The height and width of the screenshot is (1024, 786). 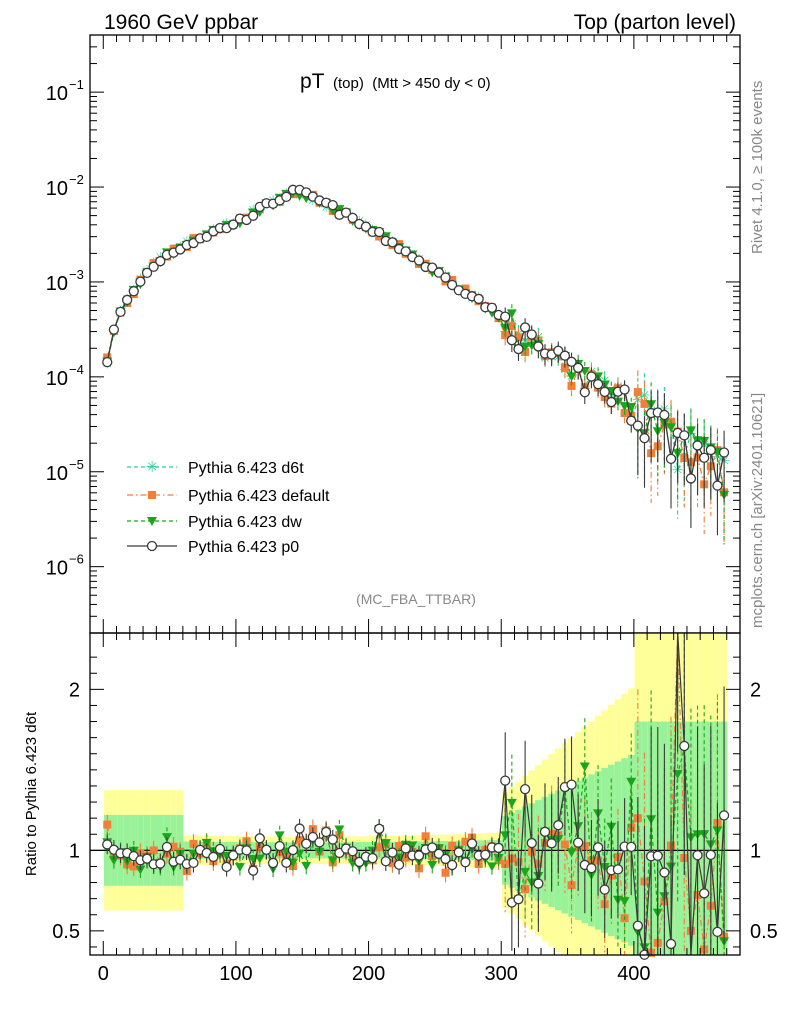 What do you see at coordinates (645, 395) in the screenshot?
I see `marker-d6t: ✳` at bounding box center [645, 395].